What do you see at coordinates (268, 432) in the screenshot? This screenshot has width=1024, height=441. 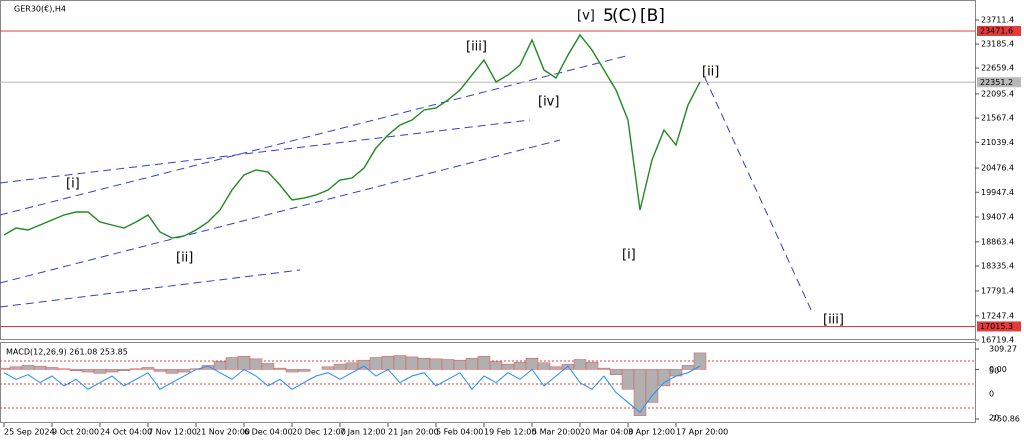 I see `x-tick-label: 6 Dec 04:00` at bounding box center [268, 432].